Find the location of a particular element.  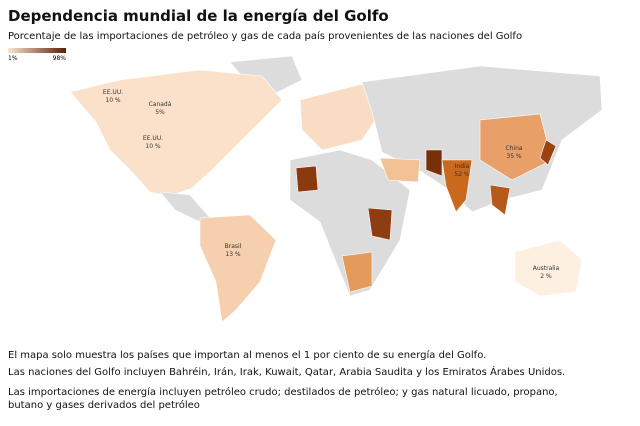

country-name: Brasil is located at coordinates (233, 246).